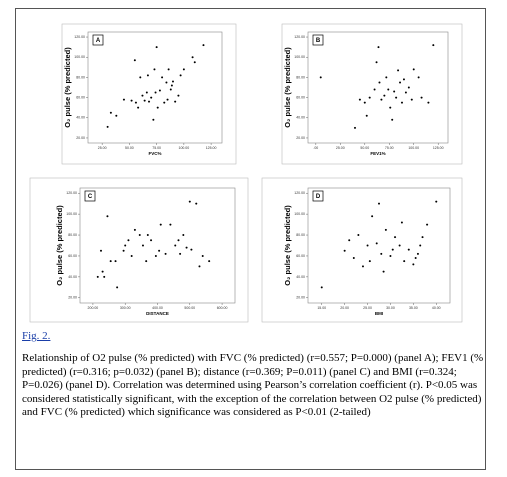 The width and height of the screenshot is (507, 477). I want to click on panel-letter-box, so click(90, 196).